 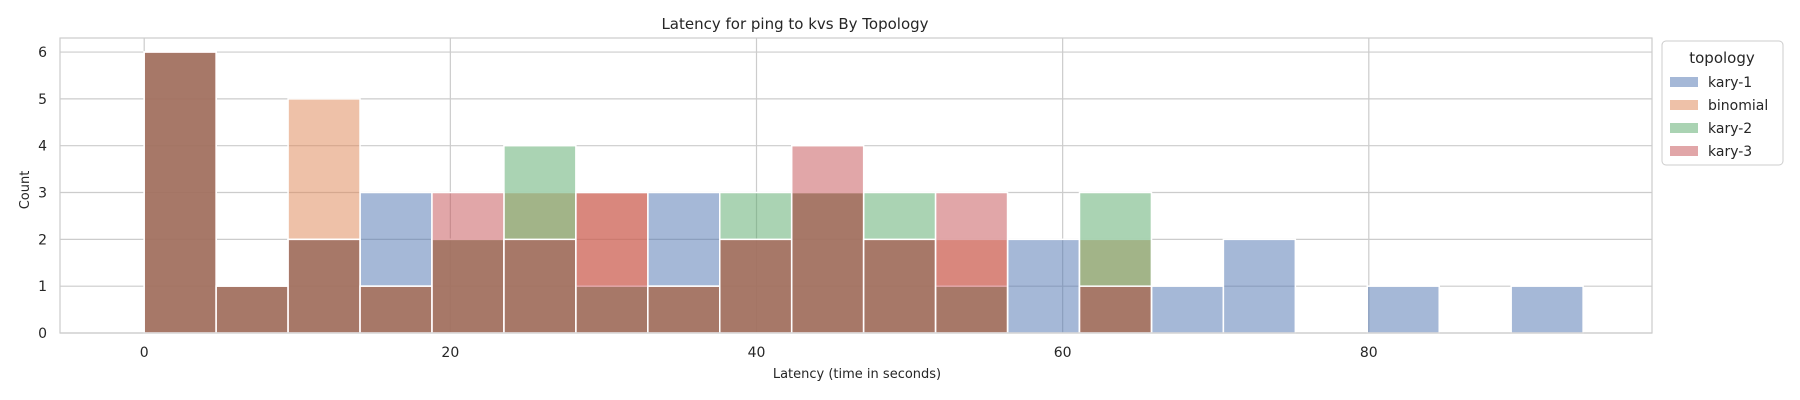 I want to click on y-tick-label: 2, so click(x=42, y=240).